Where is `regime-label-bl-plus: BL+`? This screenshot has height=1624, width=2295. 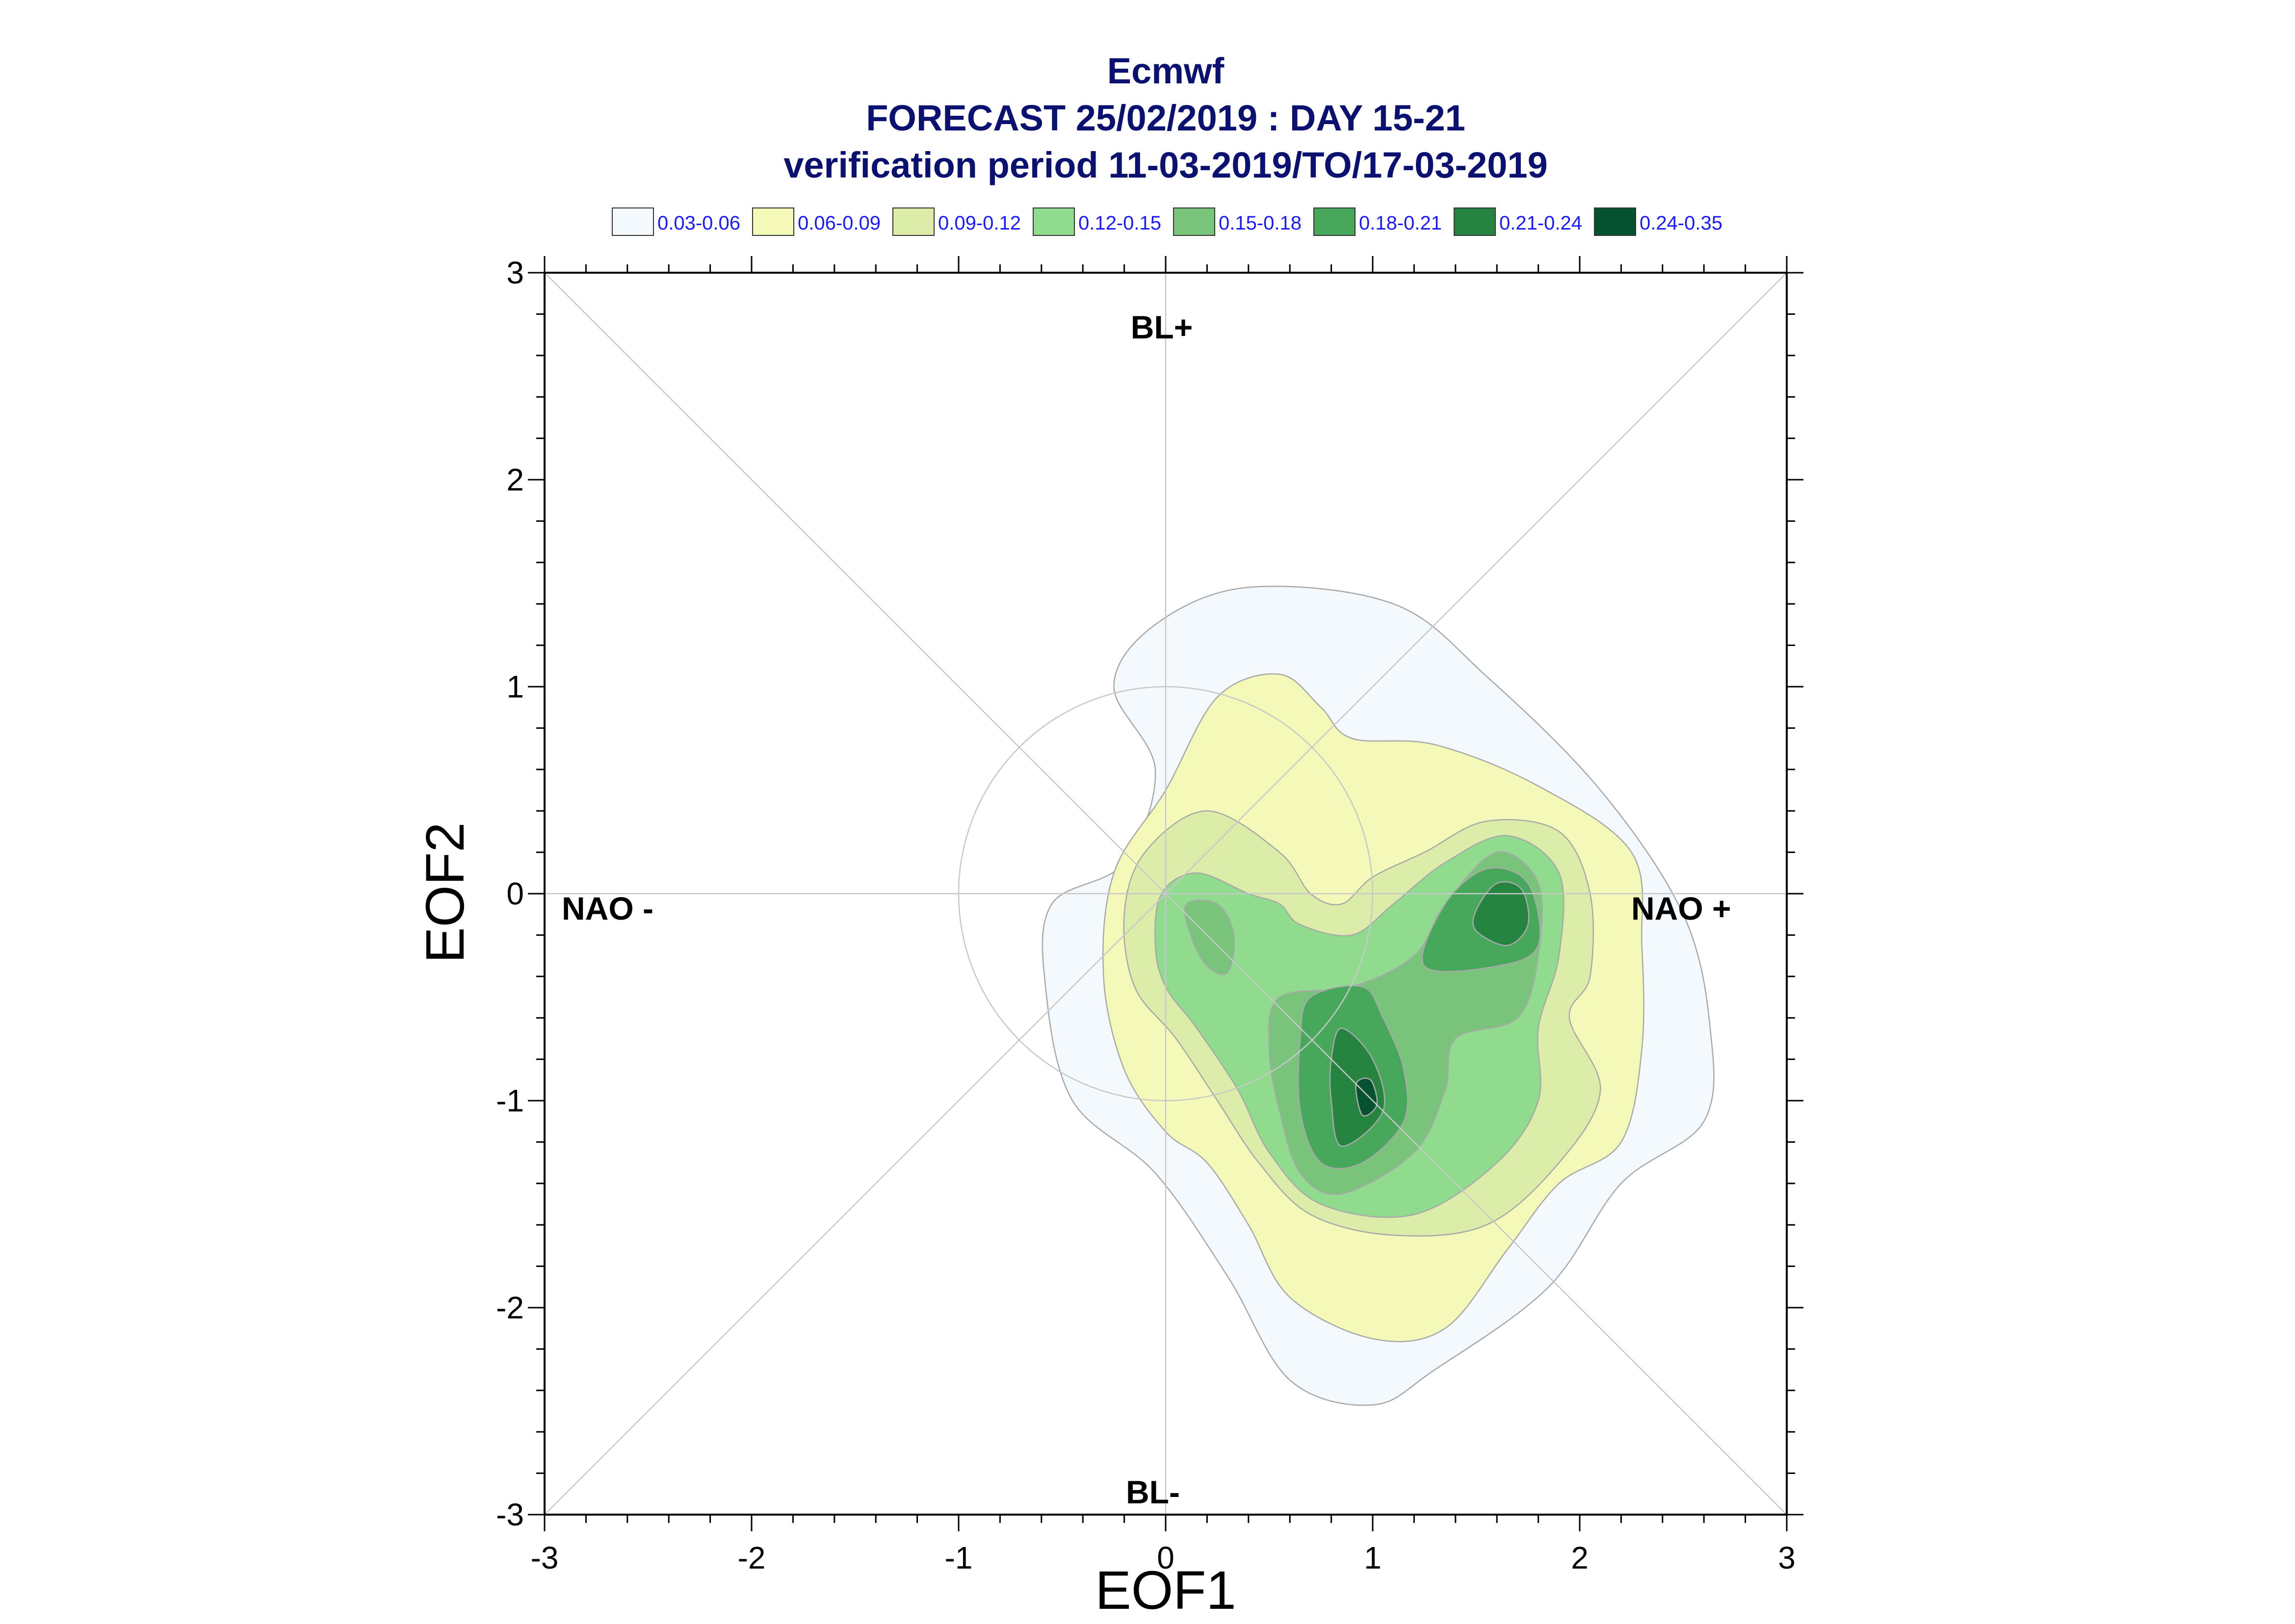
regime-label-bl-plus: BL+ is located at coordinates (1162, 327).